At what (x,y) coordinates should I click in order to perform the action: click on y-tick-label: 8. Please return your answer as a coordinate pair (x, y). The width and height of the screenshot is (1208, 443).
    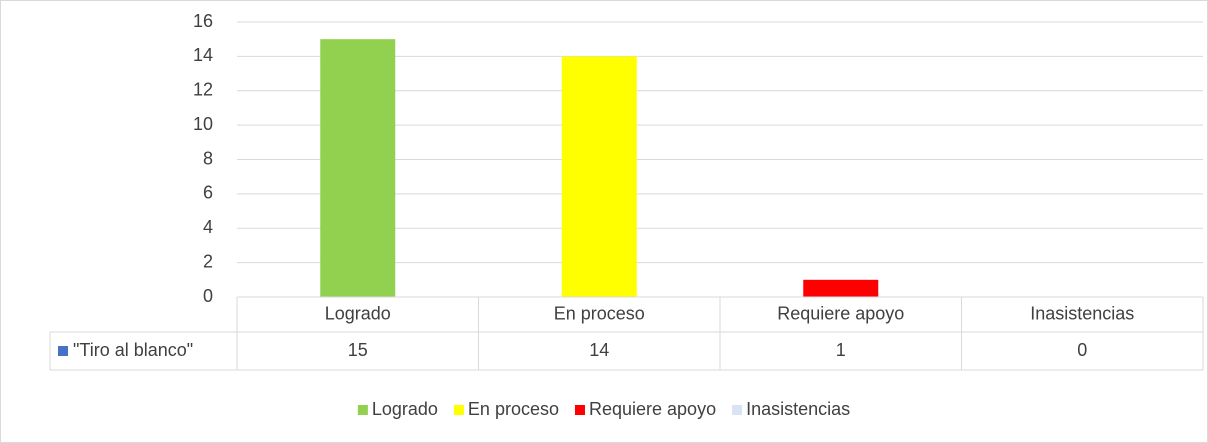
    Looking at the image, I should click on (208, 158).